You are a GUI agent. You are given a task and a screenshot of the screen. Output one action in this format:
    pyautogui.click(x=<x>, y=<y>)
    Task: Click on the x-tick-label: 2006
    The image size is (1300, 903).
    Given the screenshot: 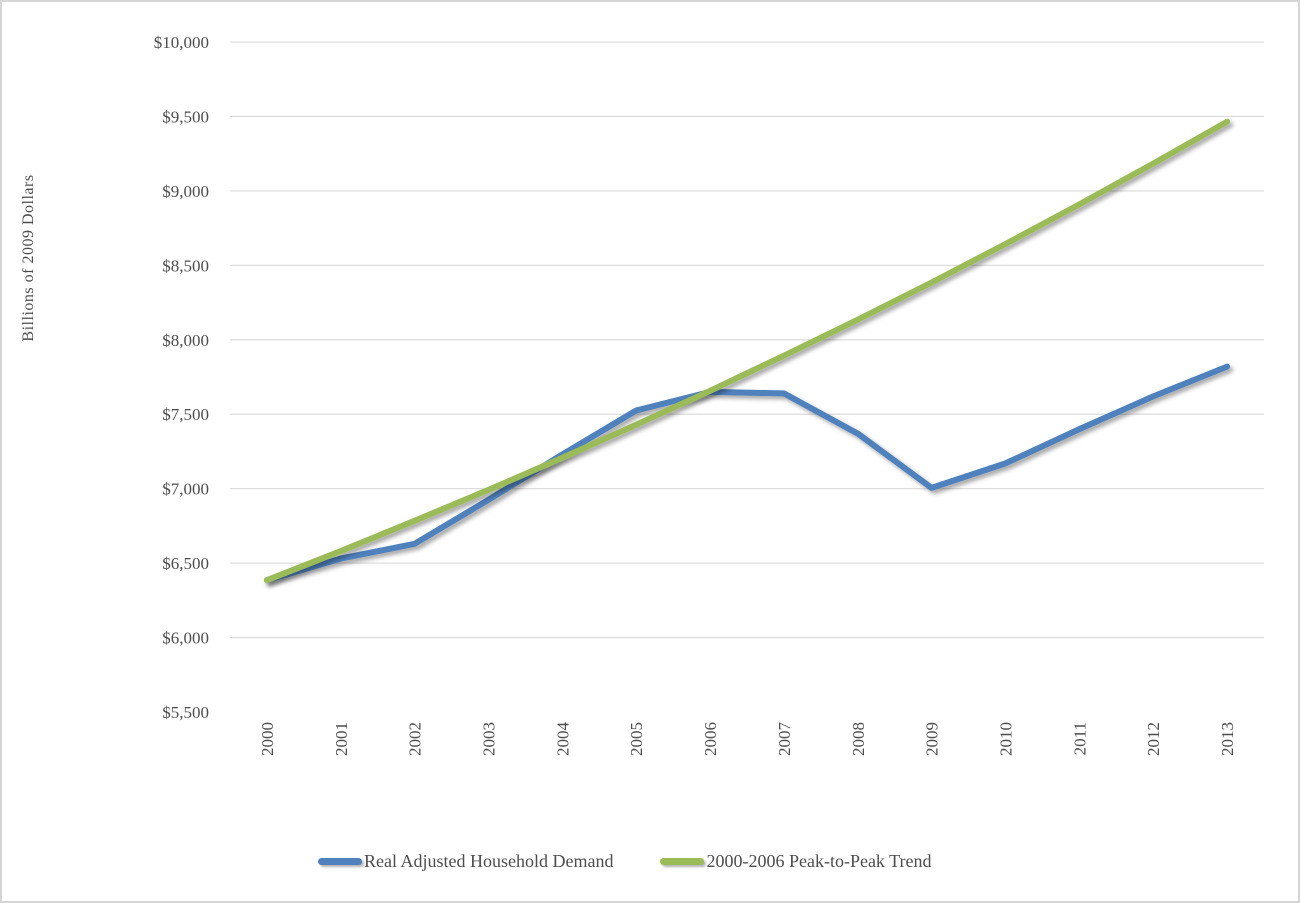 What is the action you would take?
    pyautogui.click(x=710, y=739)
    